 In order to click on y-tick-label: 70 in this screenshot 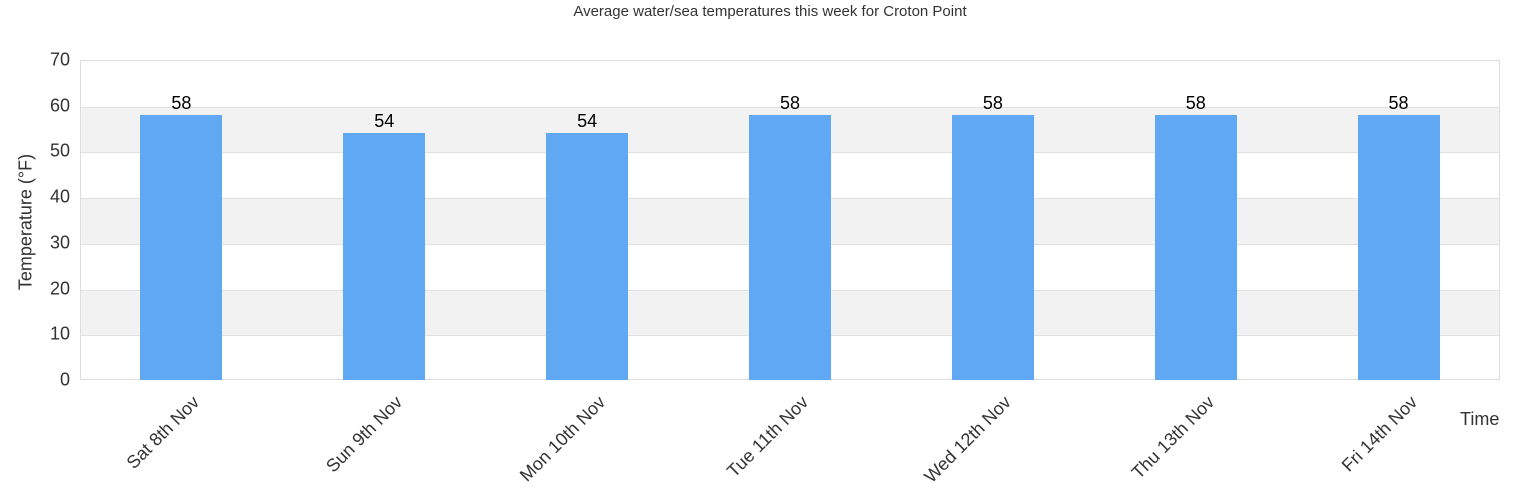, I will do `click(59, 59)`.